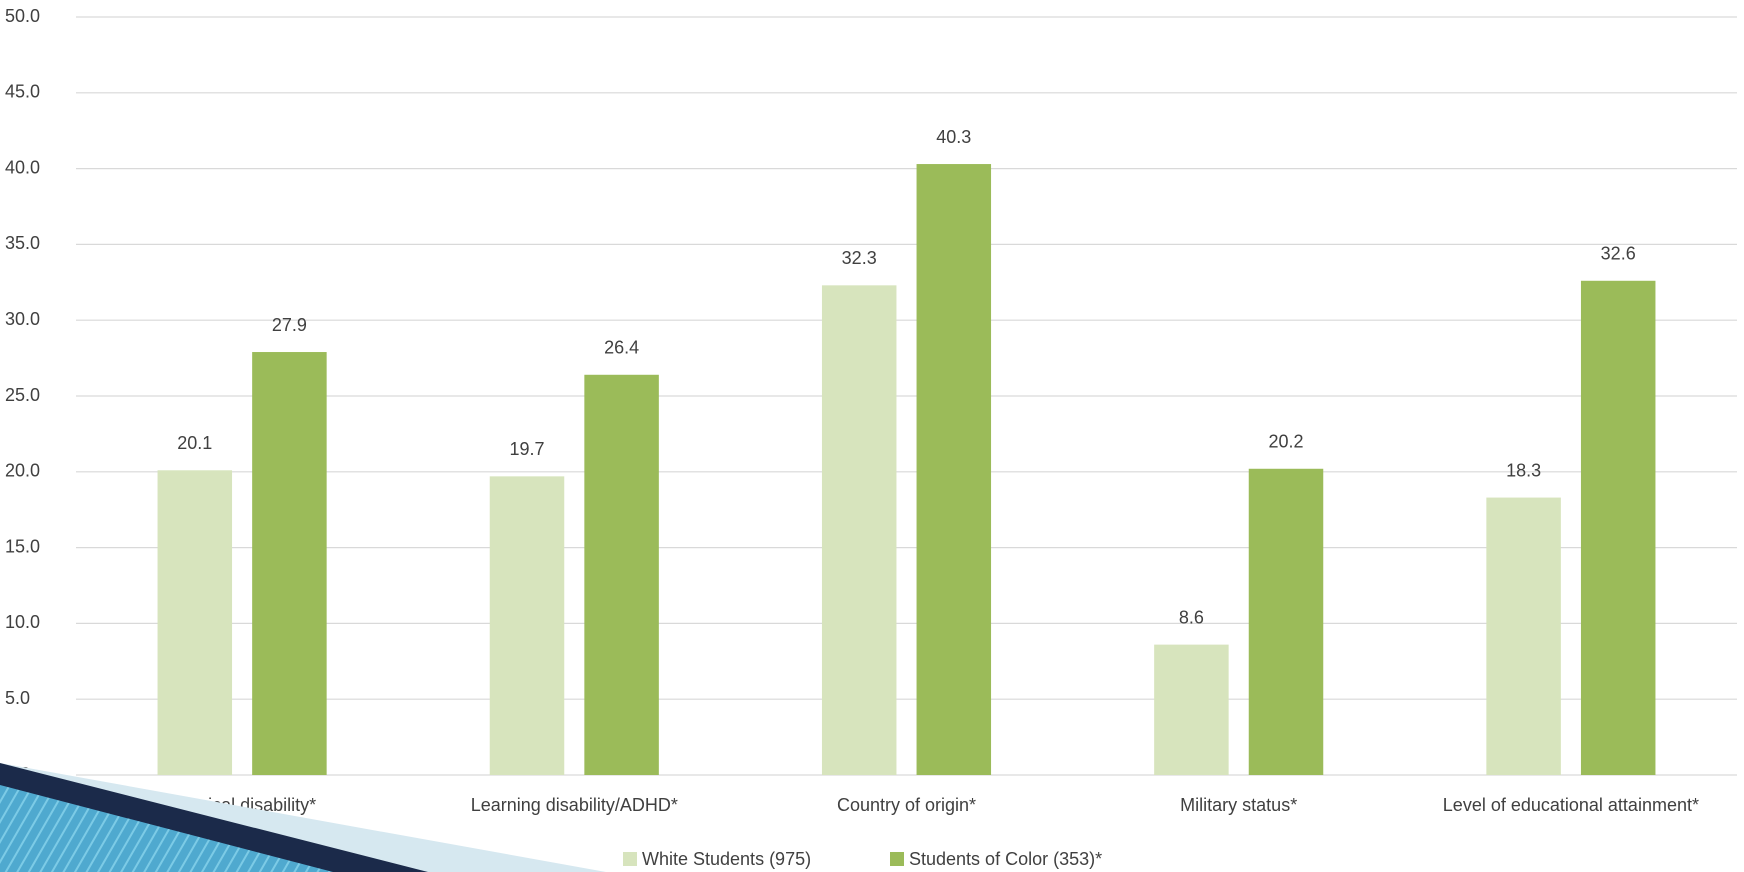  Describe the element at coordinates (22, 471) in the screenshot. I see `y-tick-label: 20.0` at that location.